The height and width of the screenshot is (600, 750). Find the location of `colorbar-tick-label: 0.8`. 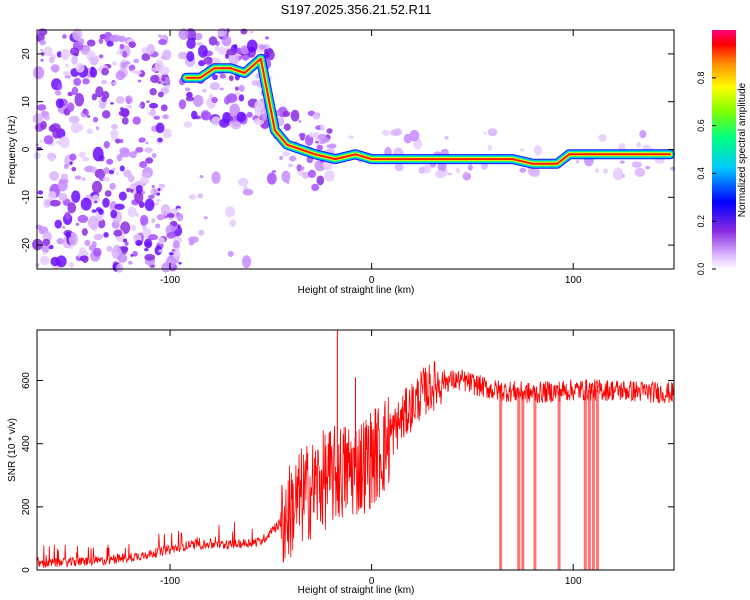

colorbar-tick-label: 0.8 is located at coordinates (701, 78).